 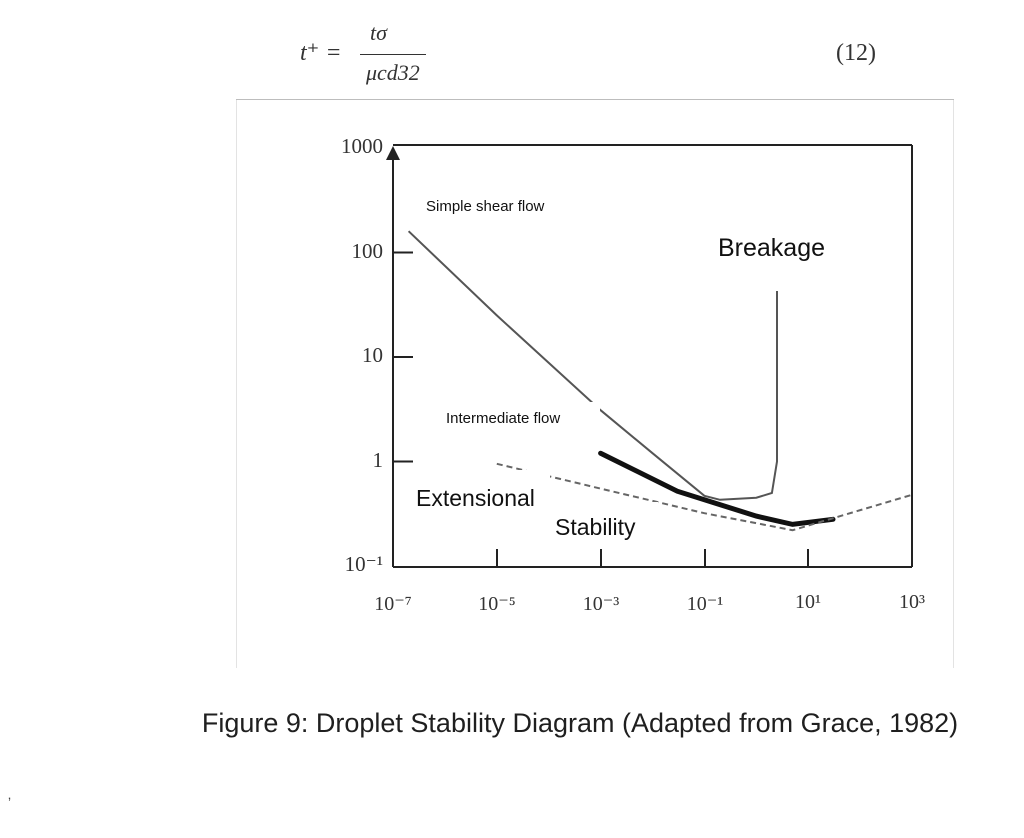 What do you see at coordinates (912, 602) in the screenshot?
I see `x-tick-label: 10³` at bounding box center [912, 602].